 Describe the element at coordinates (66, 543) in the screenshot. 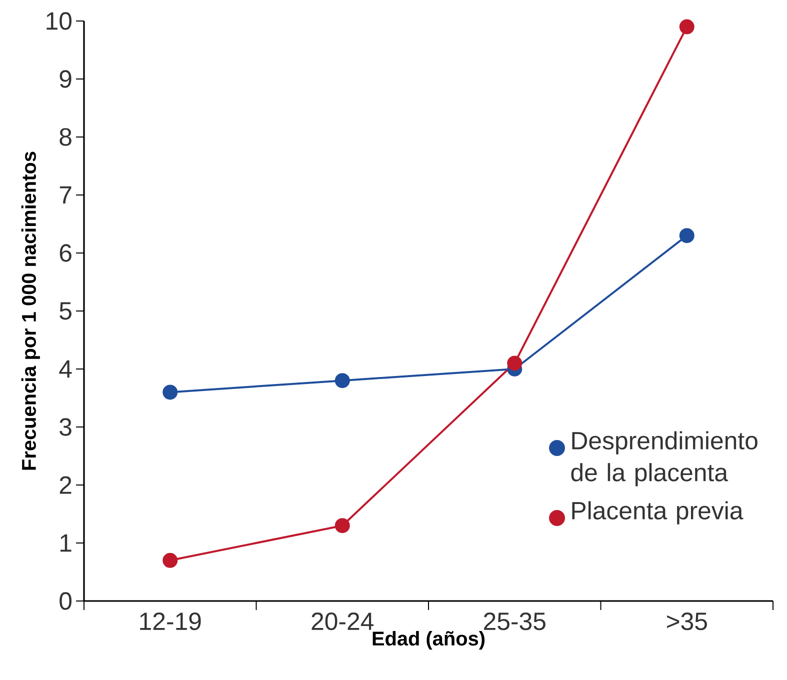

I see `y-tick-label: 1` at that location.